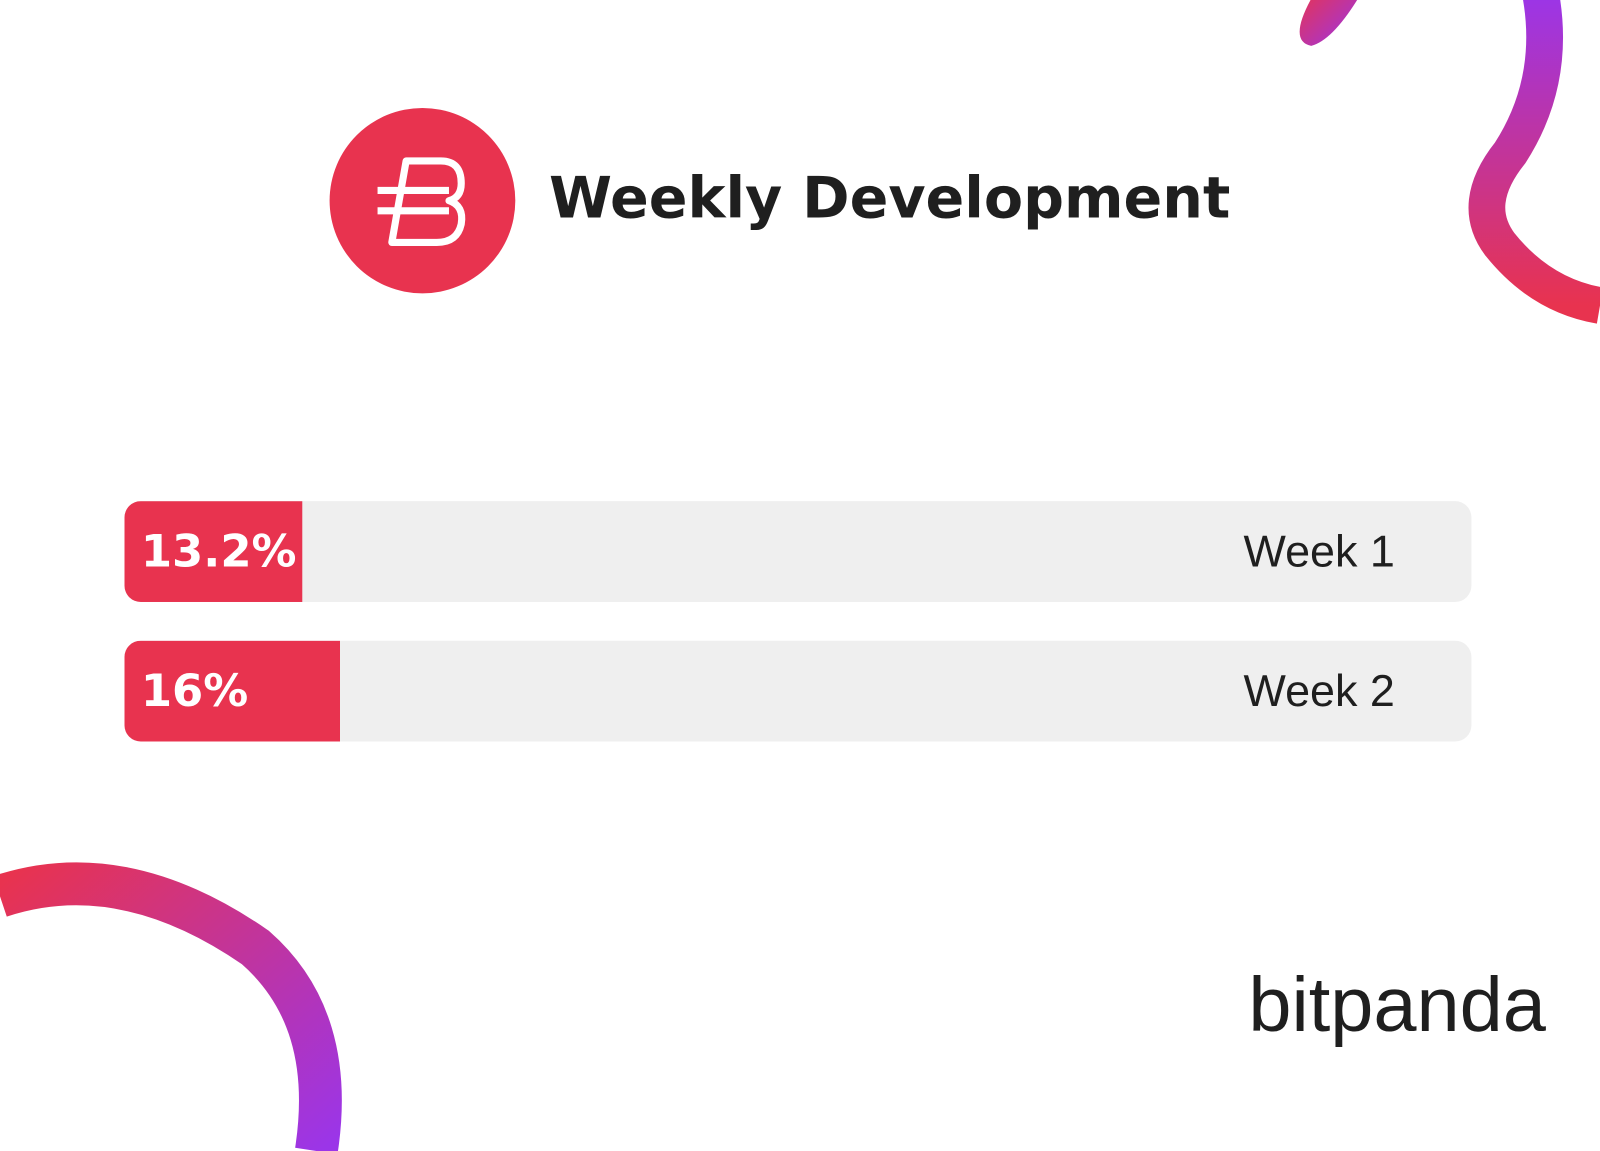 The width and height of the screenshot is (1600, 1151). Describe the element at coordinates (219, 551) in the screenshot. I see `value-label: 13.2%` at that location.